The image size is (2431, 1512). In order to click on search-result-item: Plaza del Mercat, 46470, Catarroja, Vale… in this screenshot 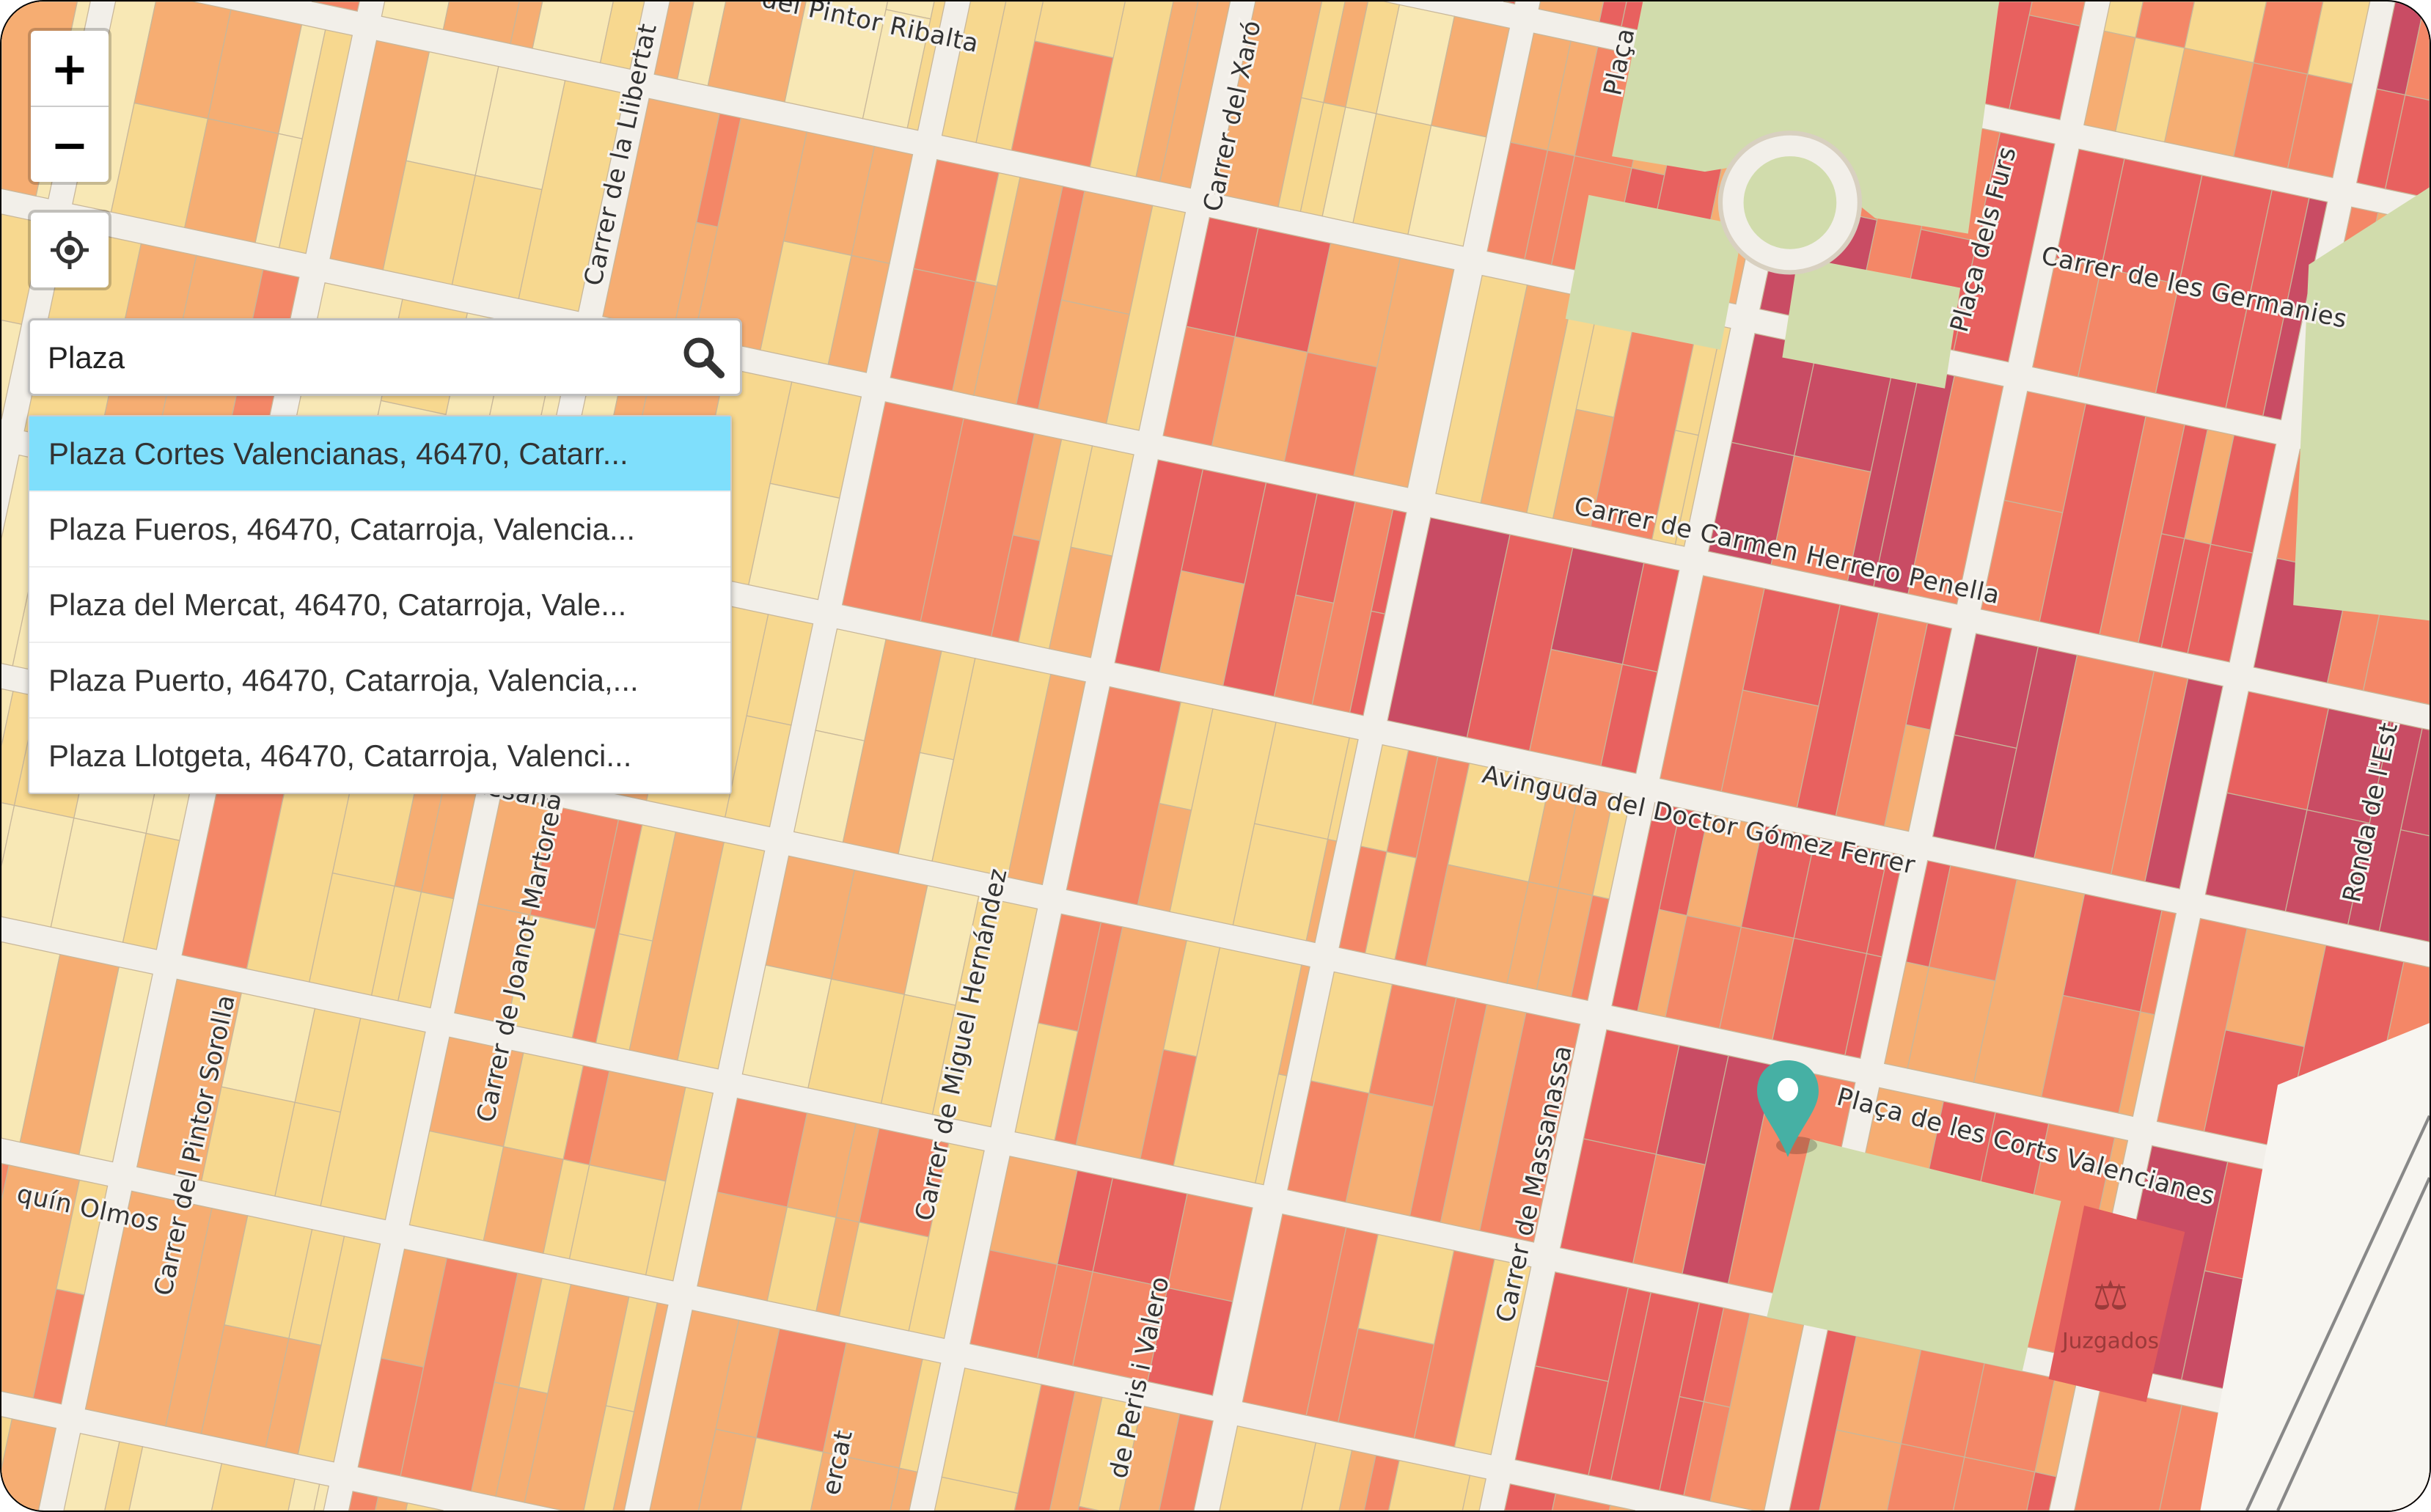, I will do `click(379, 604)`.